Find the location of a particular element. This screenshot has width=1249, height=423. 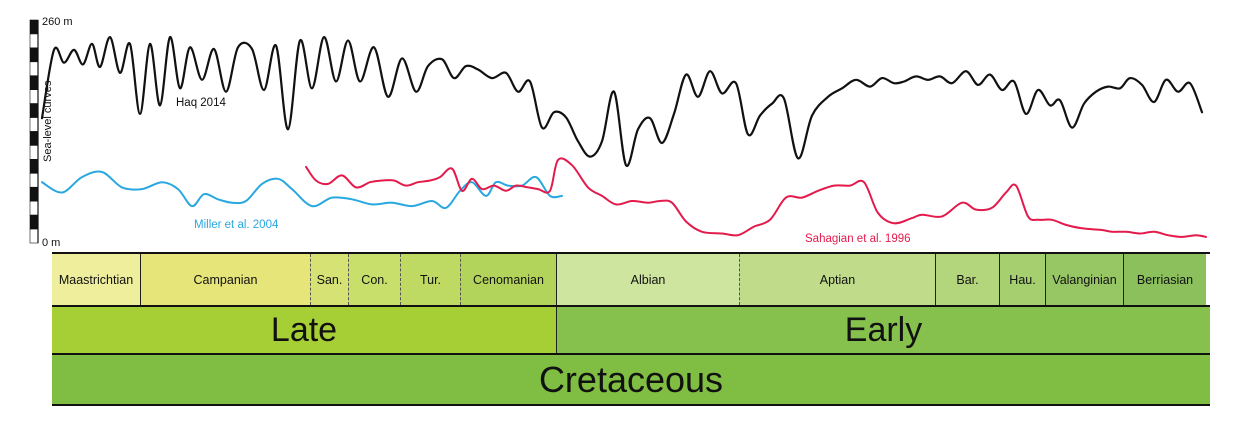

stage-cell: Hau. is located at coordinates (1022, 279).